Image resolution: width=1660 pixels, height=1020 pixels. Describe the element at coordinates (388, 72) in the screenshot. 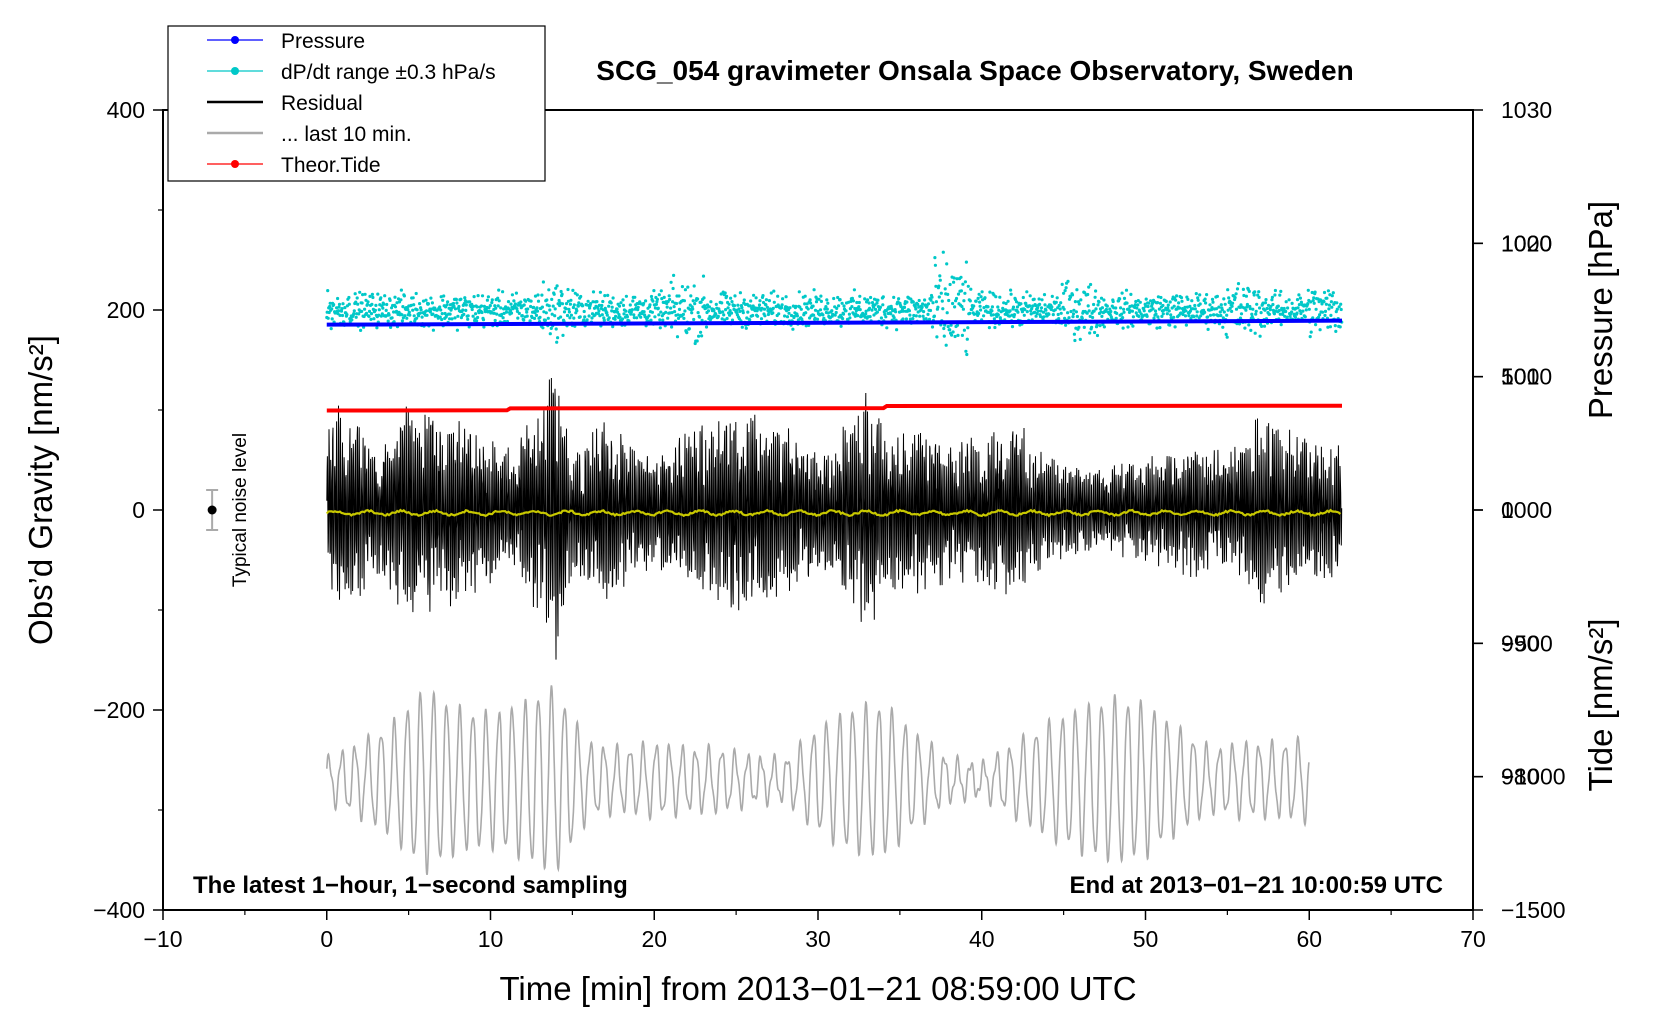

I see `legend-label-dp-dt-range-0-3-hpa-s: dP/dt range ±0.3 hPa/s` at that location.